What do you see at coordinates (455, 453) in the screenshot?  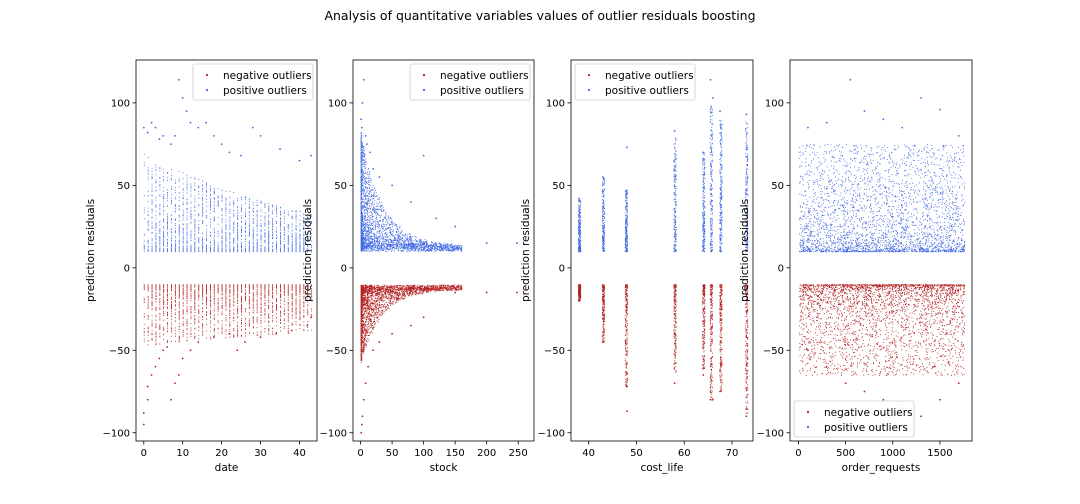 I see `x-tick-label: 150` at bounding box center [455, 453].